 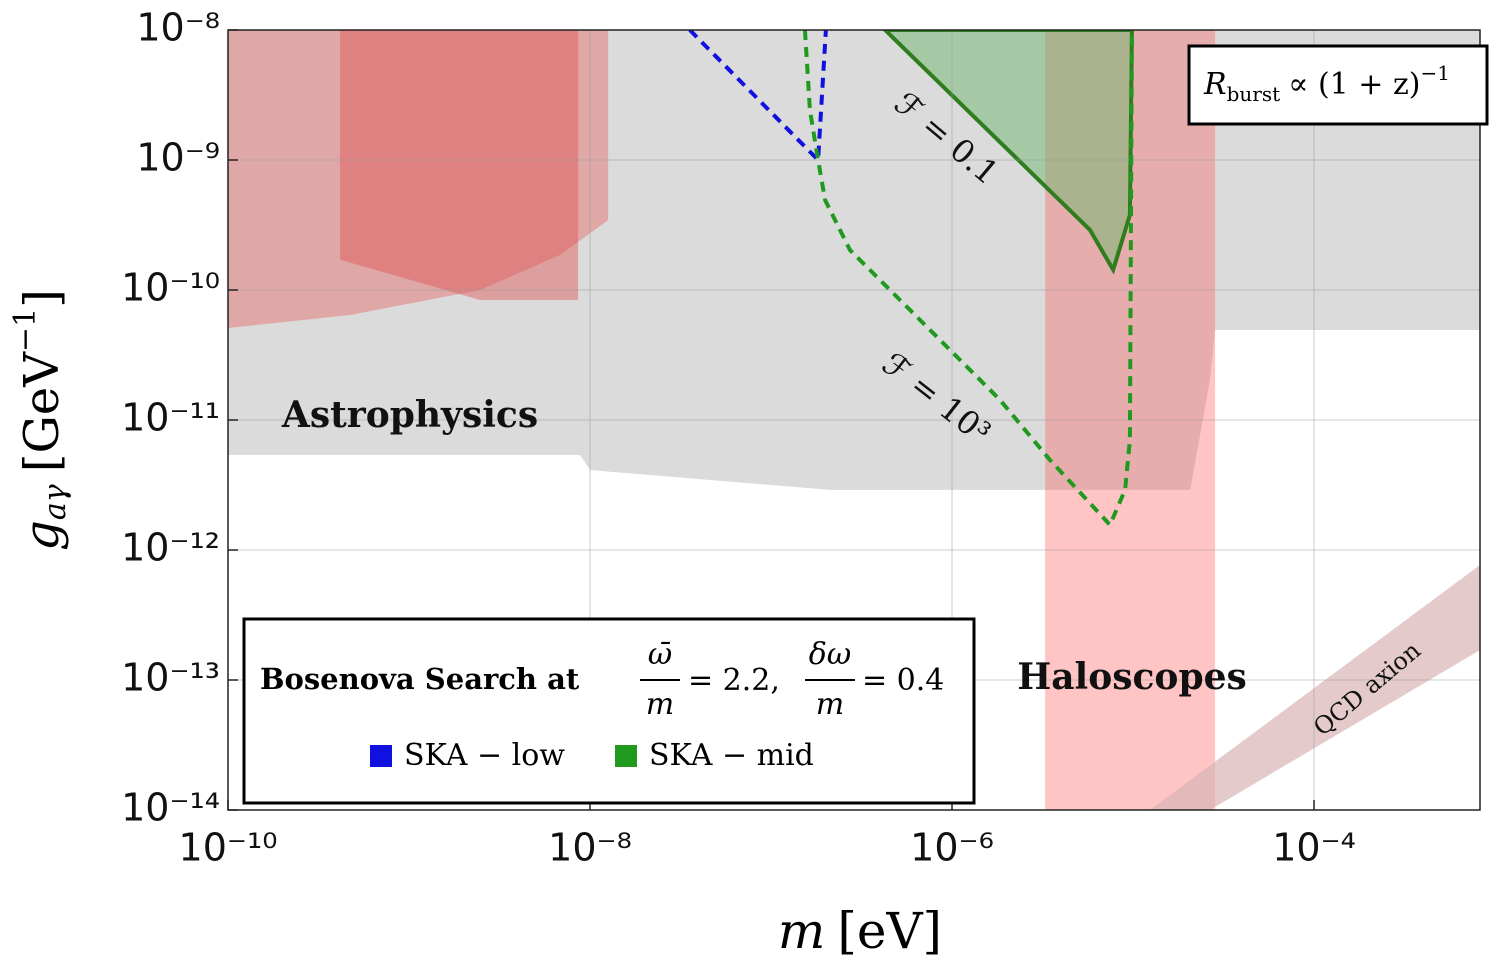 I want to click on y-tick-label: 10⁻¹³, so click(x=170, y=678).